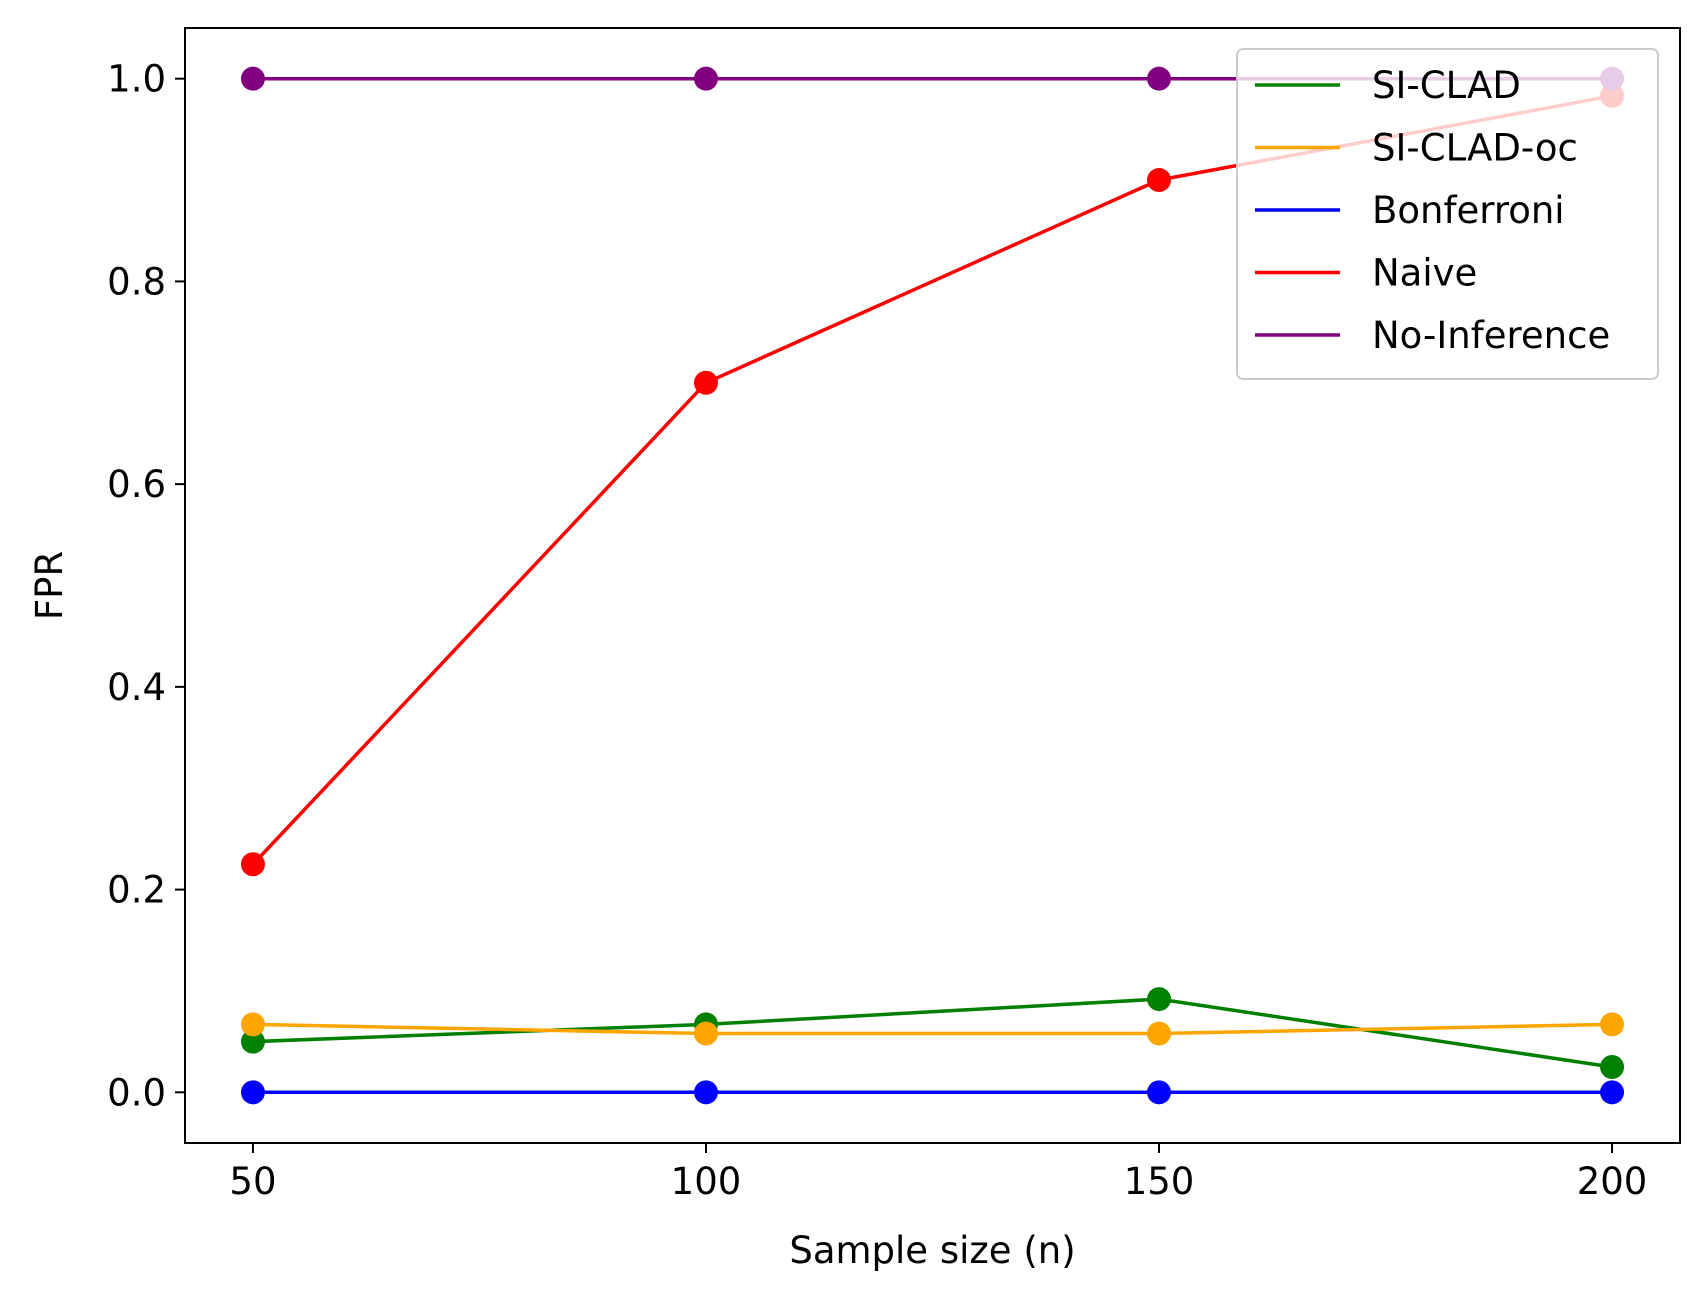 This screenshot has width=1702, height=1298. I want to click on legend-item: SI-CLAD, so click(1388, 85).